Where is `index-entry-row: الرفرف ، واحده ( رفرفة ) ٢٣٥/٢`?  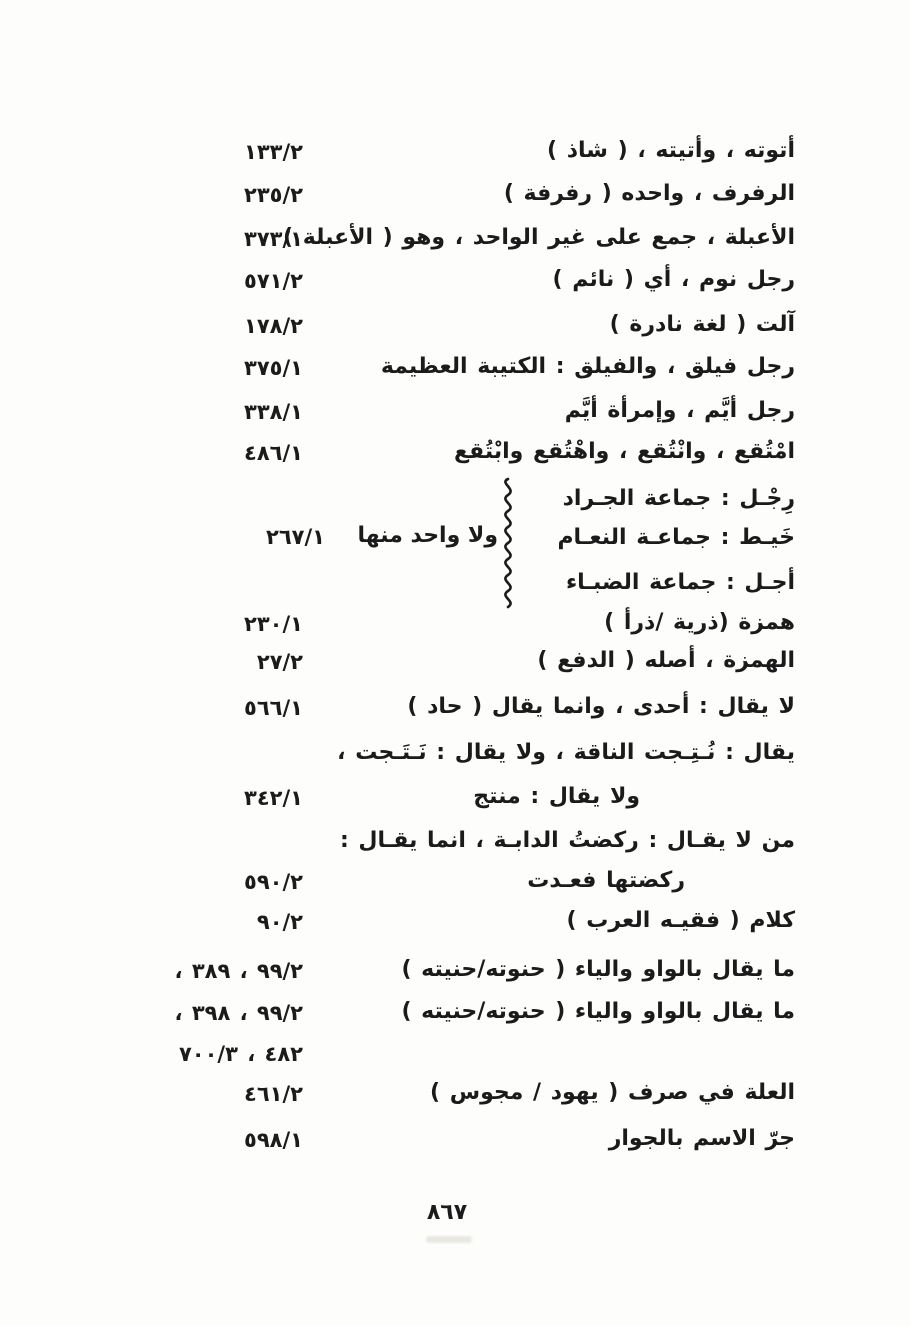 index-entry-row: الرفرف ، واحده ( رفرفة ) ٢٣٥/٢ is located at coordinates (455, 195).